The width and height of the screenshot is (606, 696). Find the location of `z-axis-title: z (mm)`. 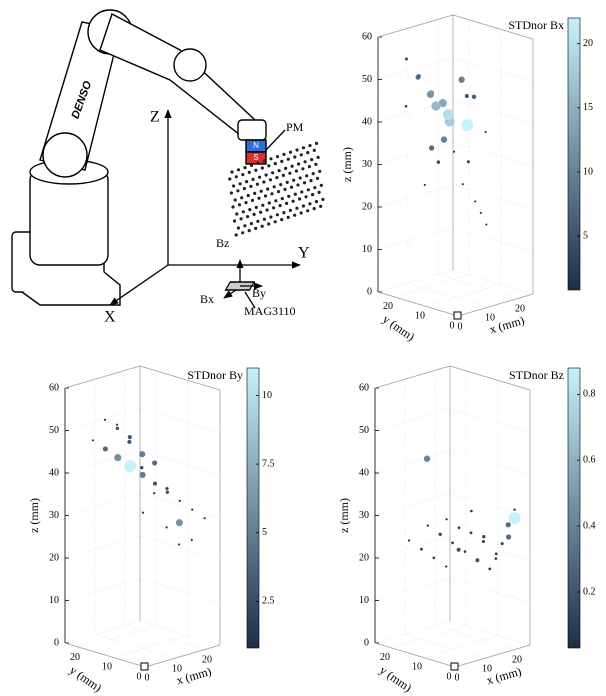

z-axis-title: z (mm) is located at coordinates (347, 164).